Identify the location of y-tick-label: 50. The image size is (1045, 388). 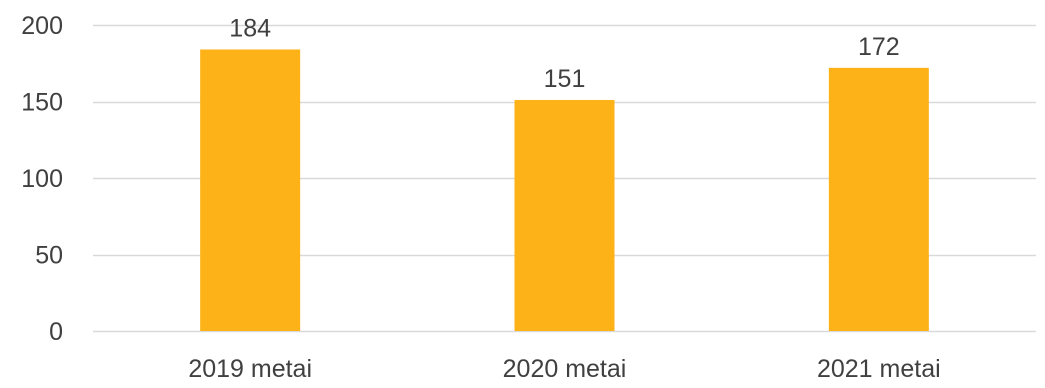
(49, 256).